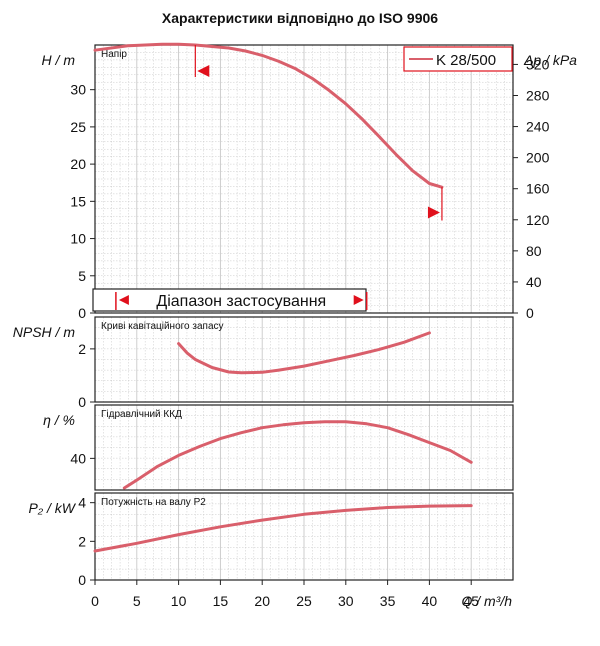  I want to click on x-axis-label: Q / m³/h, so click(486, 601).